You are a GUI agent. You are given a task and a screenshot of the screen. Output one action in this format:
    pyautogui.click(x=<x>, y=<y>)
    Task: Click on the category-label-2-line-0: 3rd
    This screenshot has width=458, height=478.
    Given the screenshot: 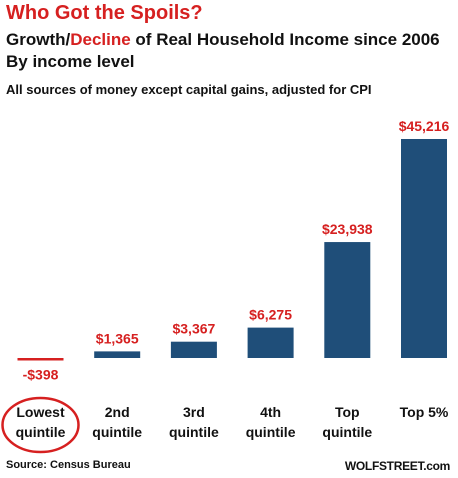 What is the action you would take?
    pyautogui.click(x=194, y=412)
    